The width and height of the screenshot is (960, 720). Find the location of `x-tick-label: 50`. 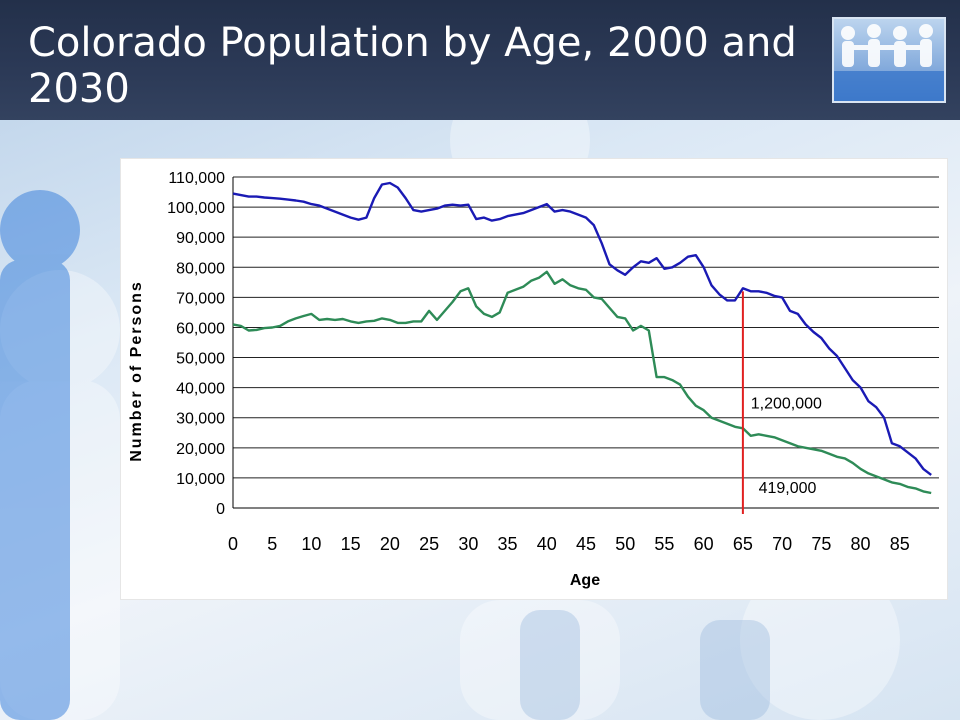

x-tick-label: 50 is located at coordinates (625, 544).